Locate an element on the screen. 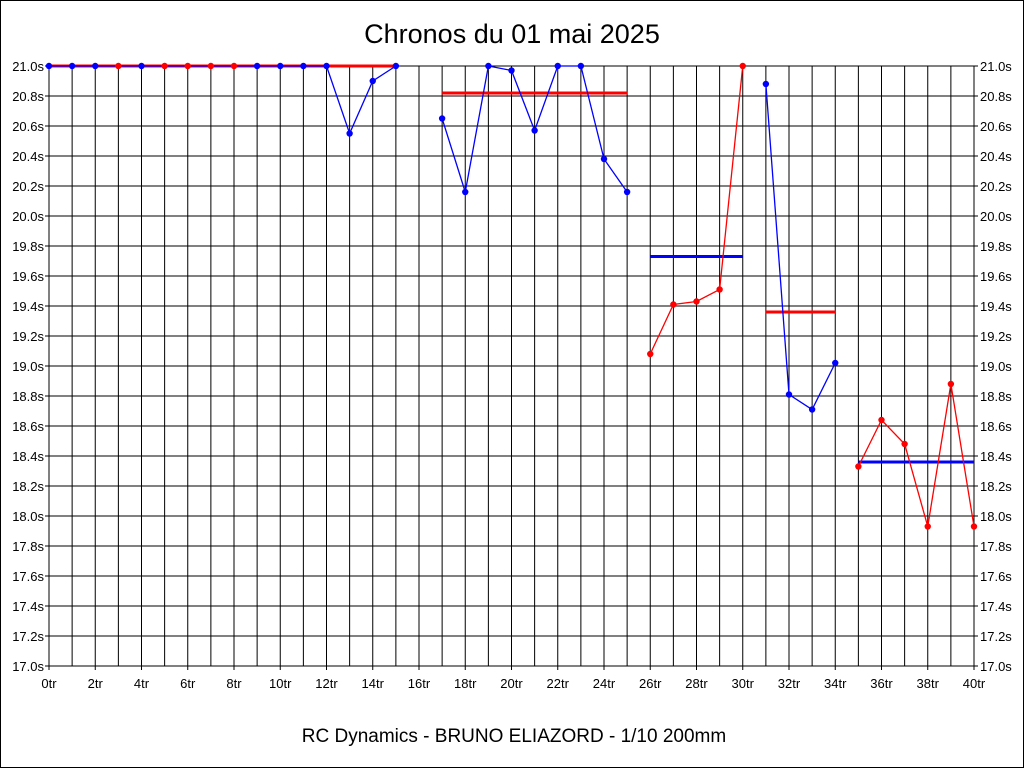 The image size is (1024, 768). x-tick-label: 36tr is located at coordinates (881, 683).